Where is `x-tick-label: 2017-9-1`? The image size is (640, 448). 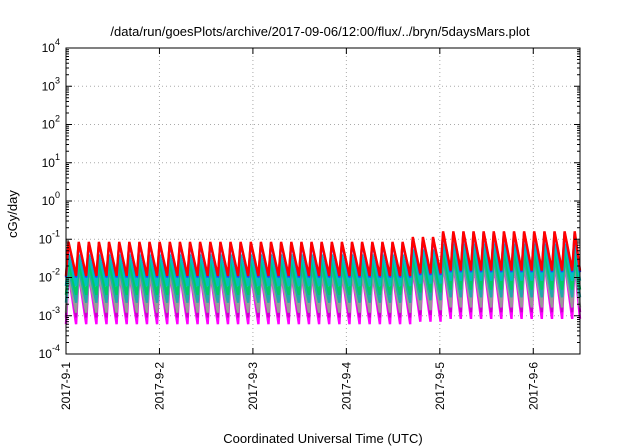
x-tick-label: 2017-9-1 is located at coordinates (66, 386).